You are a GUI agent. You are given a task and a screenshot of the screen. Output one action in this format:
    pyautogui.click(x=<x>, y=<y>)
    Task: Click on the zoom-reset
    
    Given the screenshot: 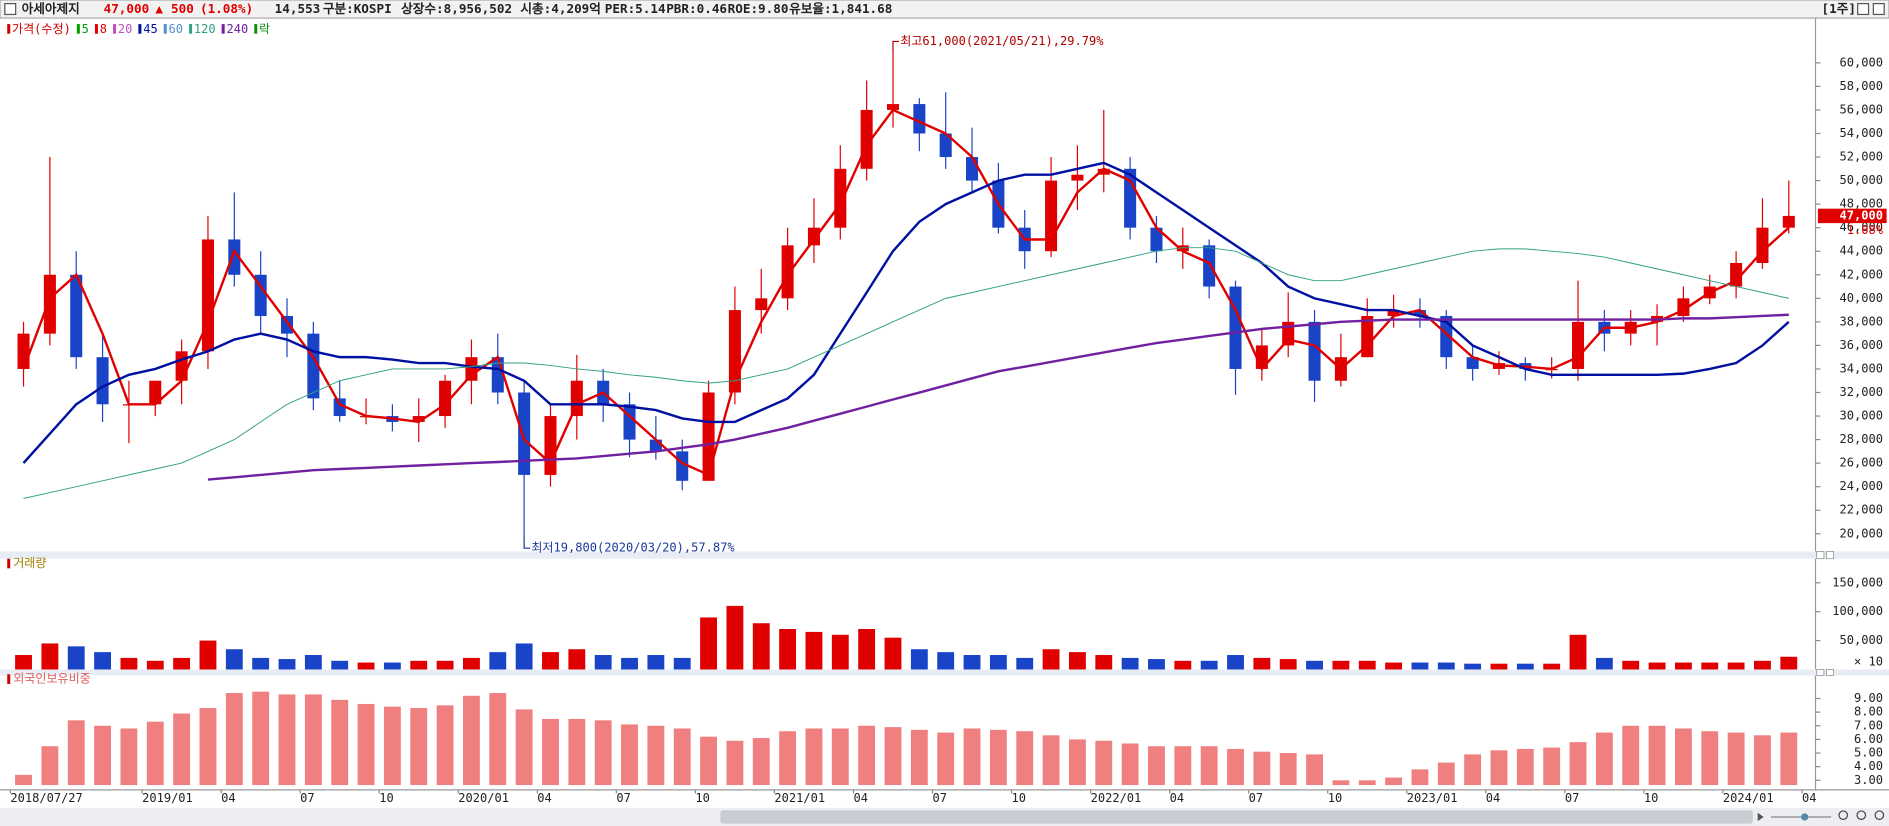 What is the action you would take?
    pyautogui.click(x=1879, y=815)
    